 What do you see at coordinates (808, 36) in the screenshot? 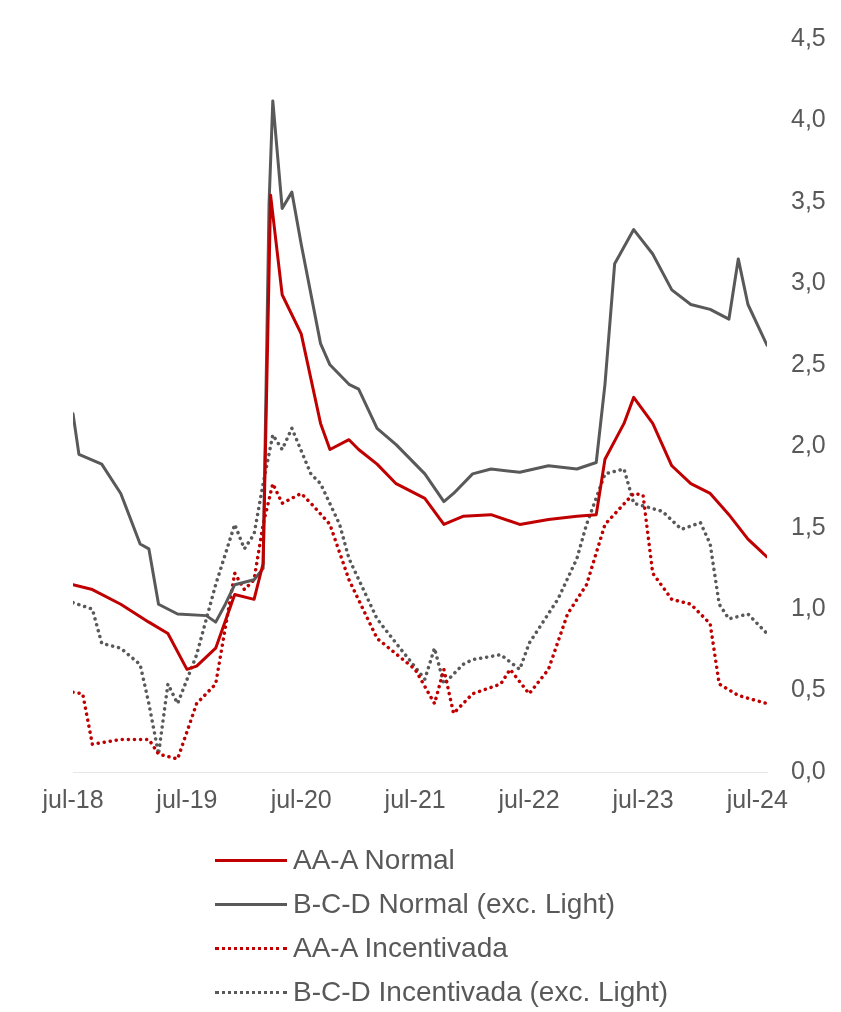
I see `y-tick-label: 4,5` at bounding box center [808, 36].